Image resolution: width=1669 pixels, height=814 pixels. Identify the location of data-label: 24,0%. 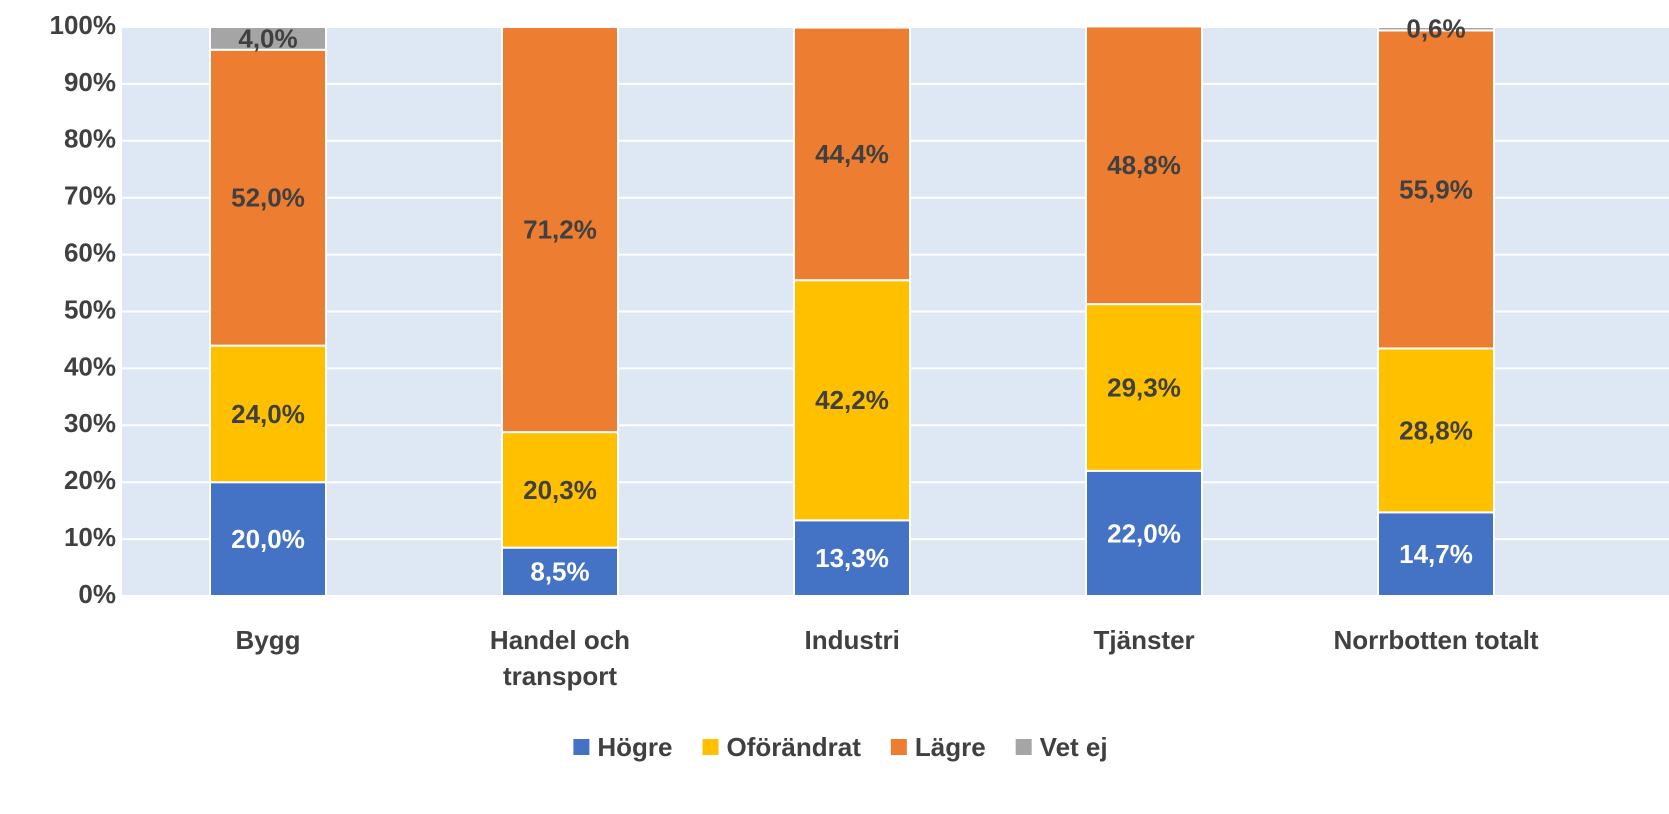
(268, 414).